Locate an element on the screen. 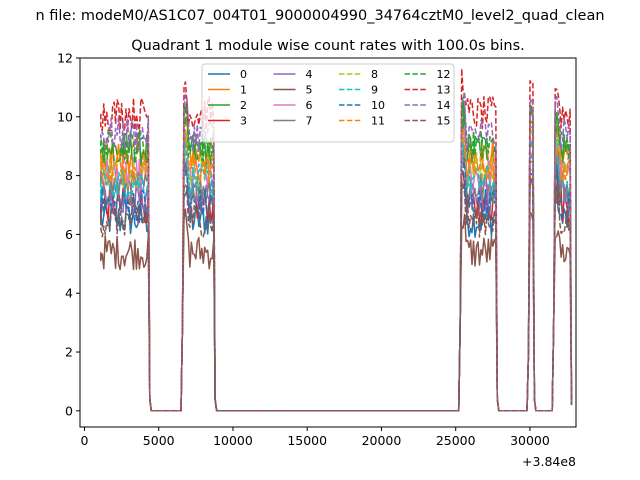  legend-label-14: 14 is located at coordinates (444, 105).